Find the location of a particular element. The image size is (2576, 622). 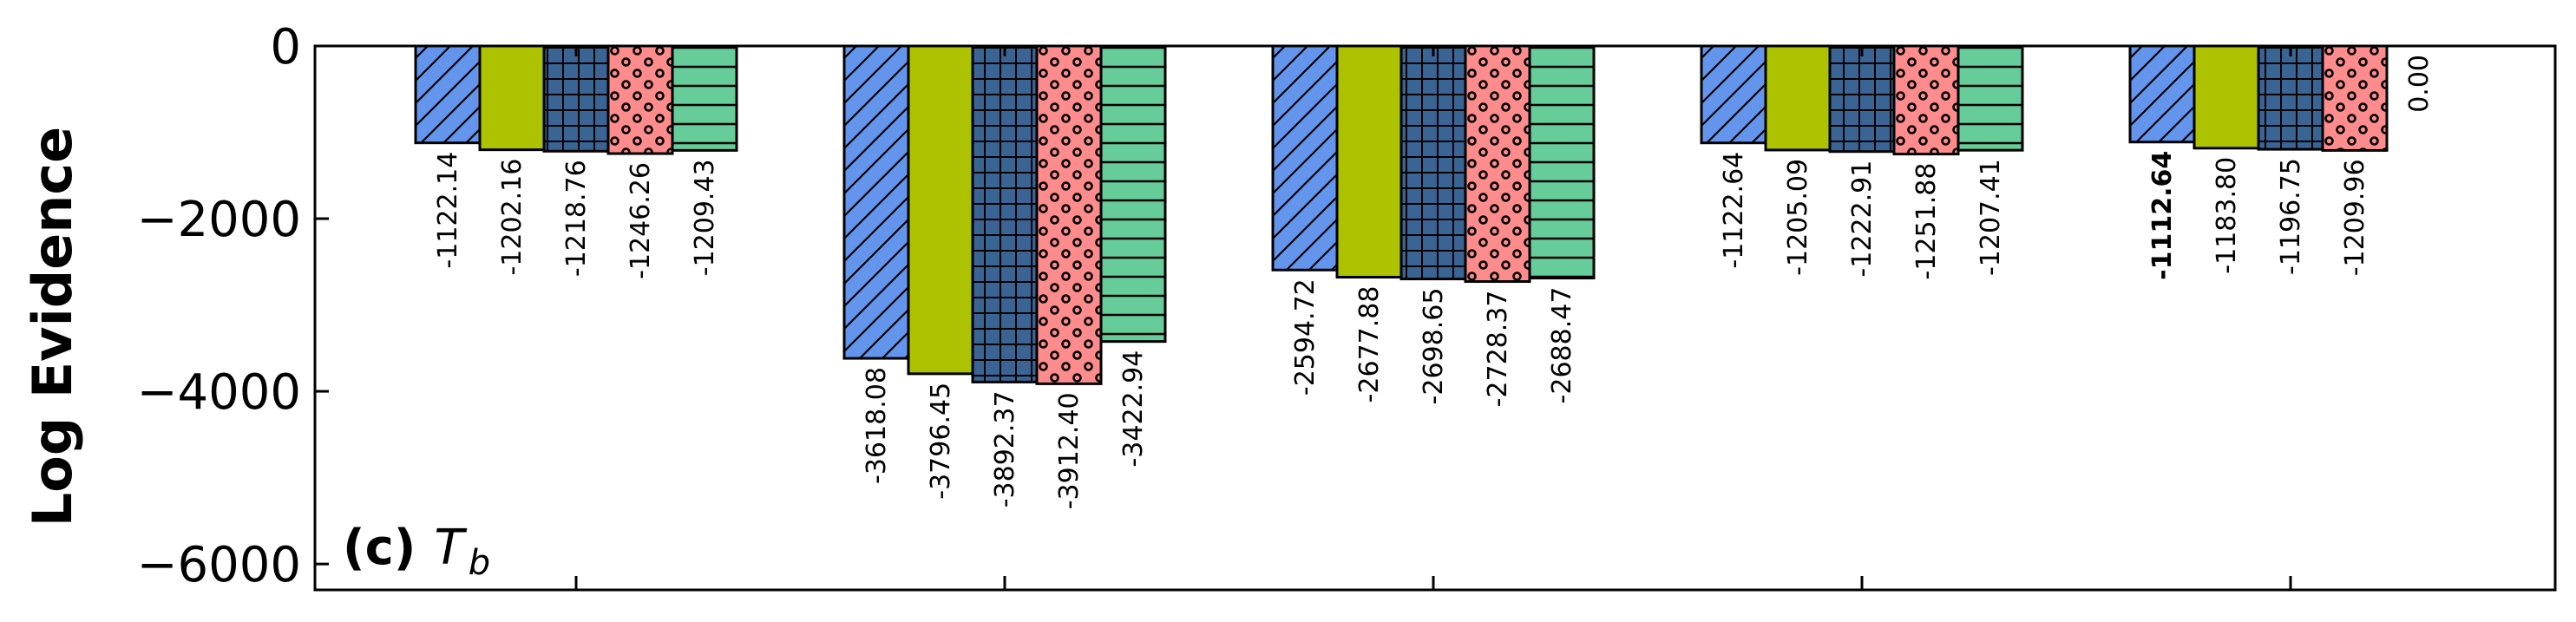

bar-series1-group4 is located at coordinates (1733, 94).